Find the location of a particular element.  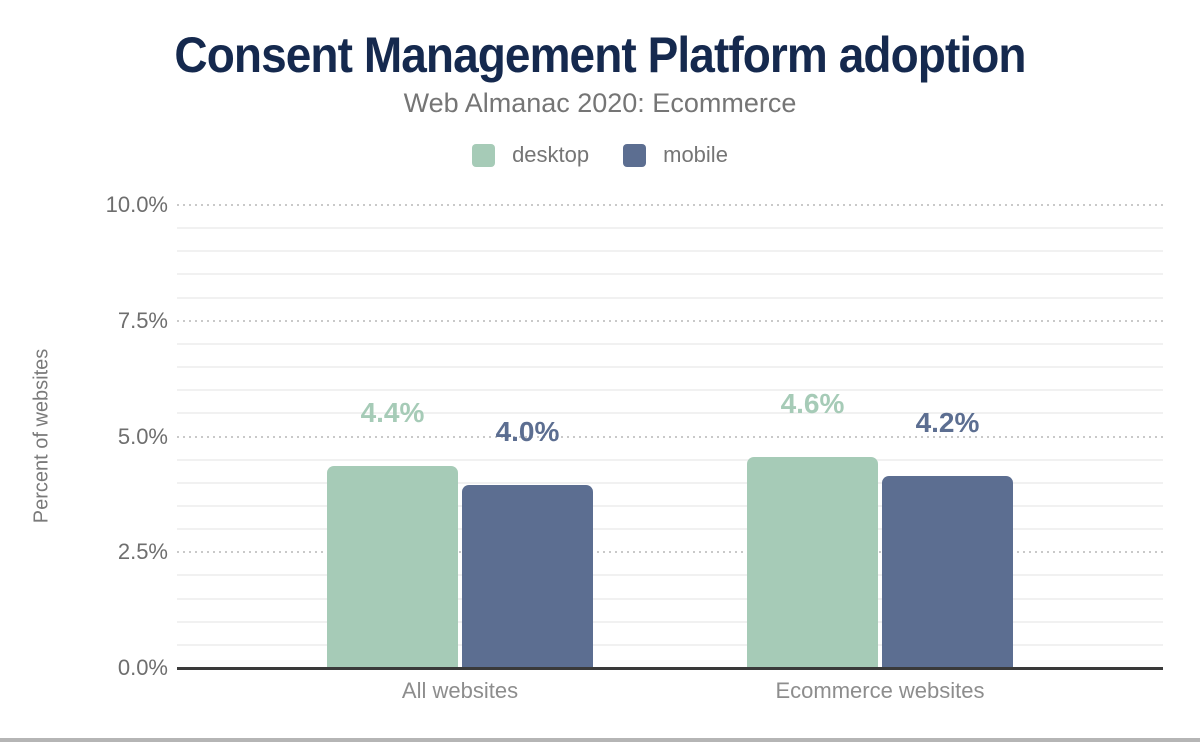

legend-item-desktop: desktop is located at coordinates (530, 155).